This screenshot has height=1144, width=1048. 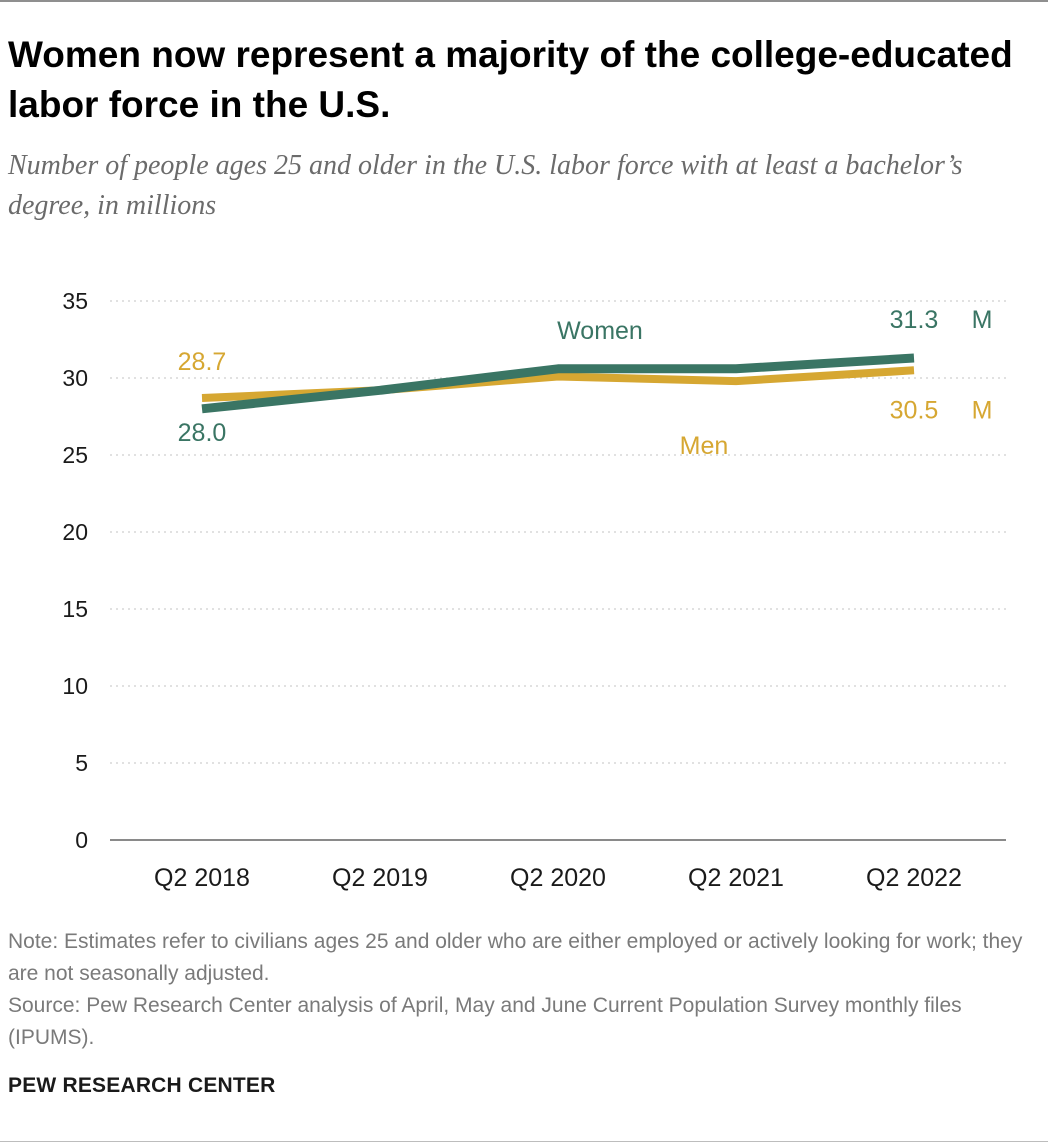 I want to click on bottom-rule, so click(x=524, y=1141).